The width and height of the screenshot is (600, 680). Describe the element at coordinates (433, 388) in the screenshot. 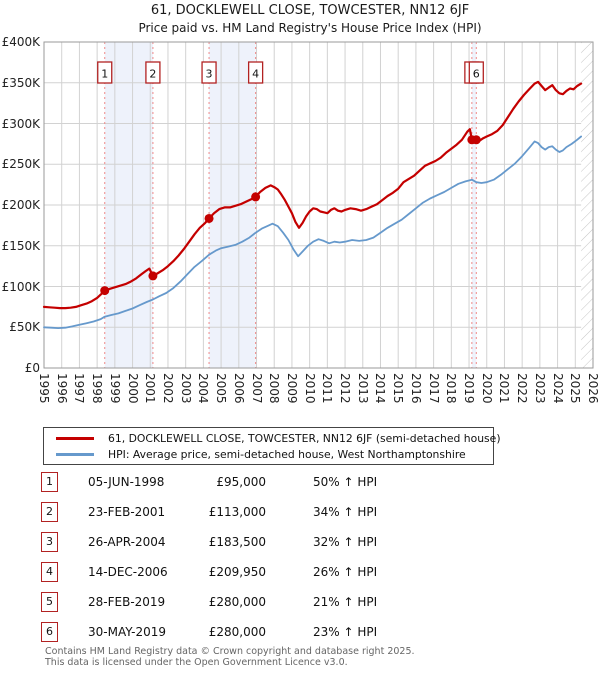

I see `x-tick-label: 2017` at that location.